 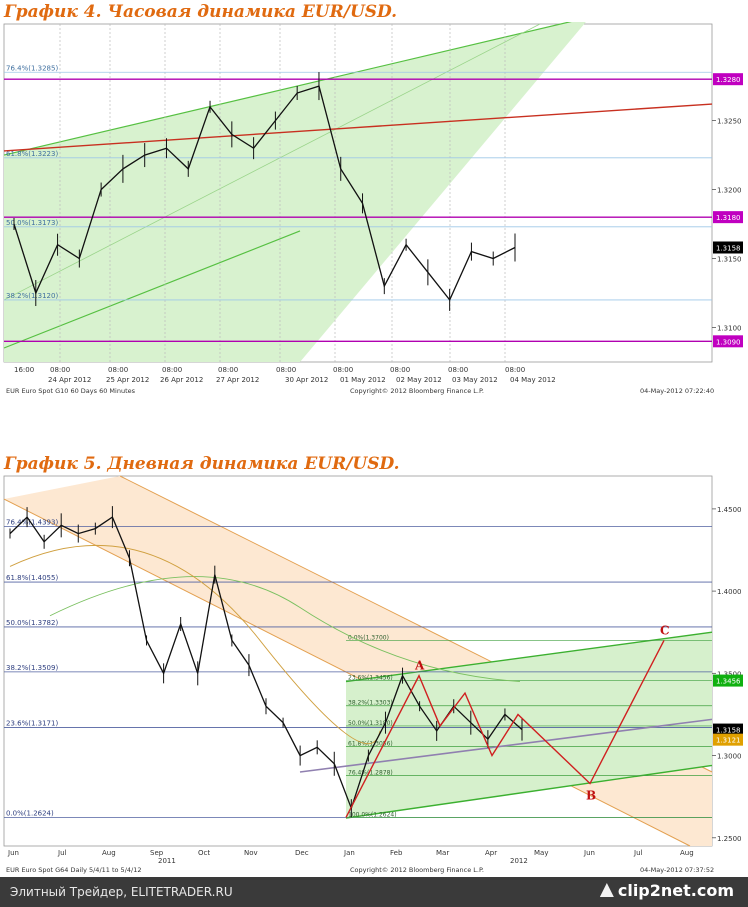 I want to click on pattern-point-label: A, so click(x=419, y=666).